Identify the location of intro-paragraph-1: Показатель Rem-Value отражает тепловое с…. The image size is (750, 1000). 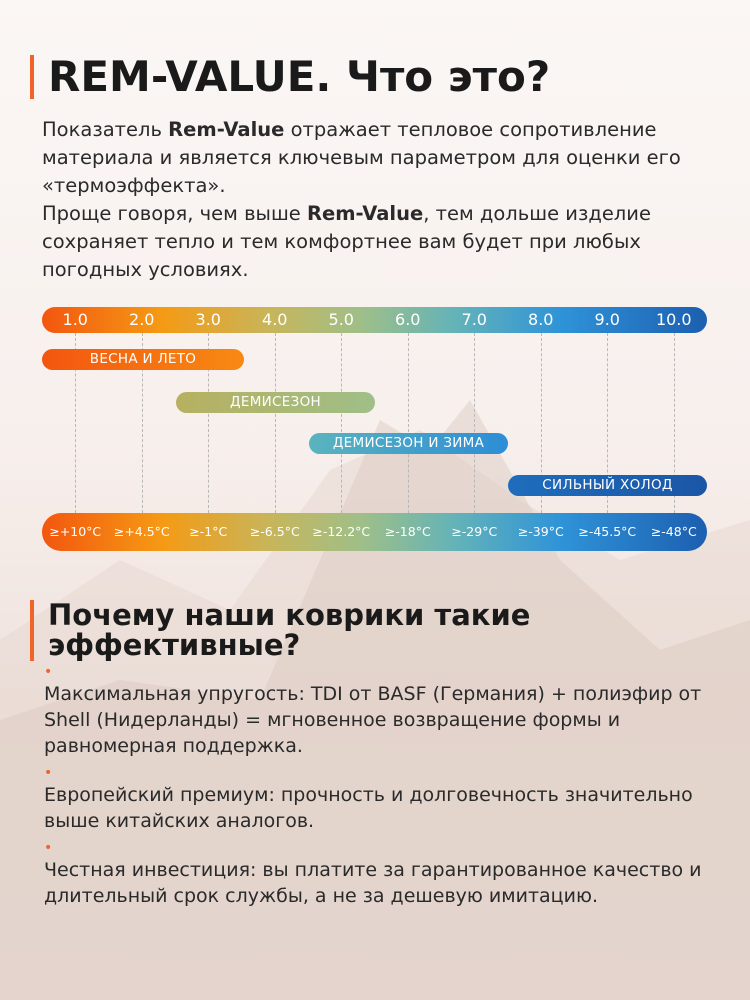
(361, 157).